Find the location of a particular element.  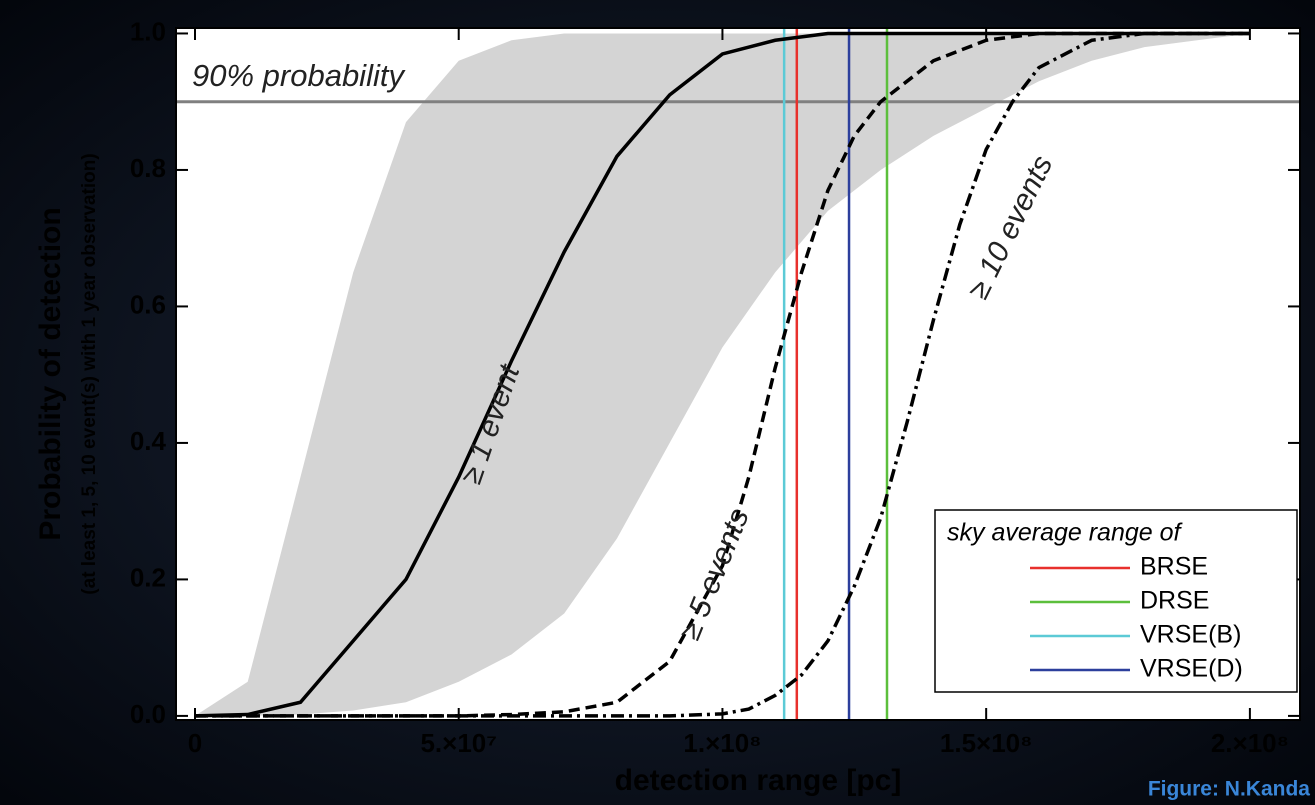

legend-label: BRSE is located at coordinates (1174, 567).